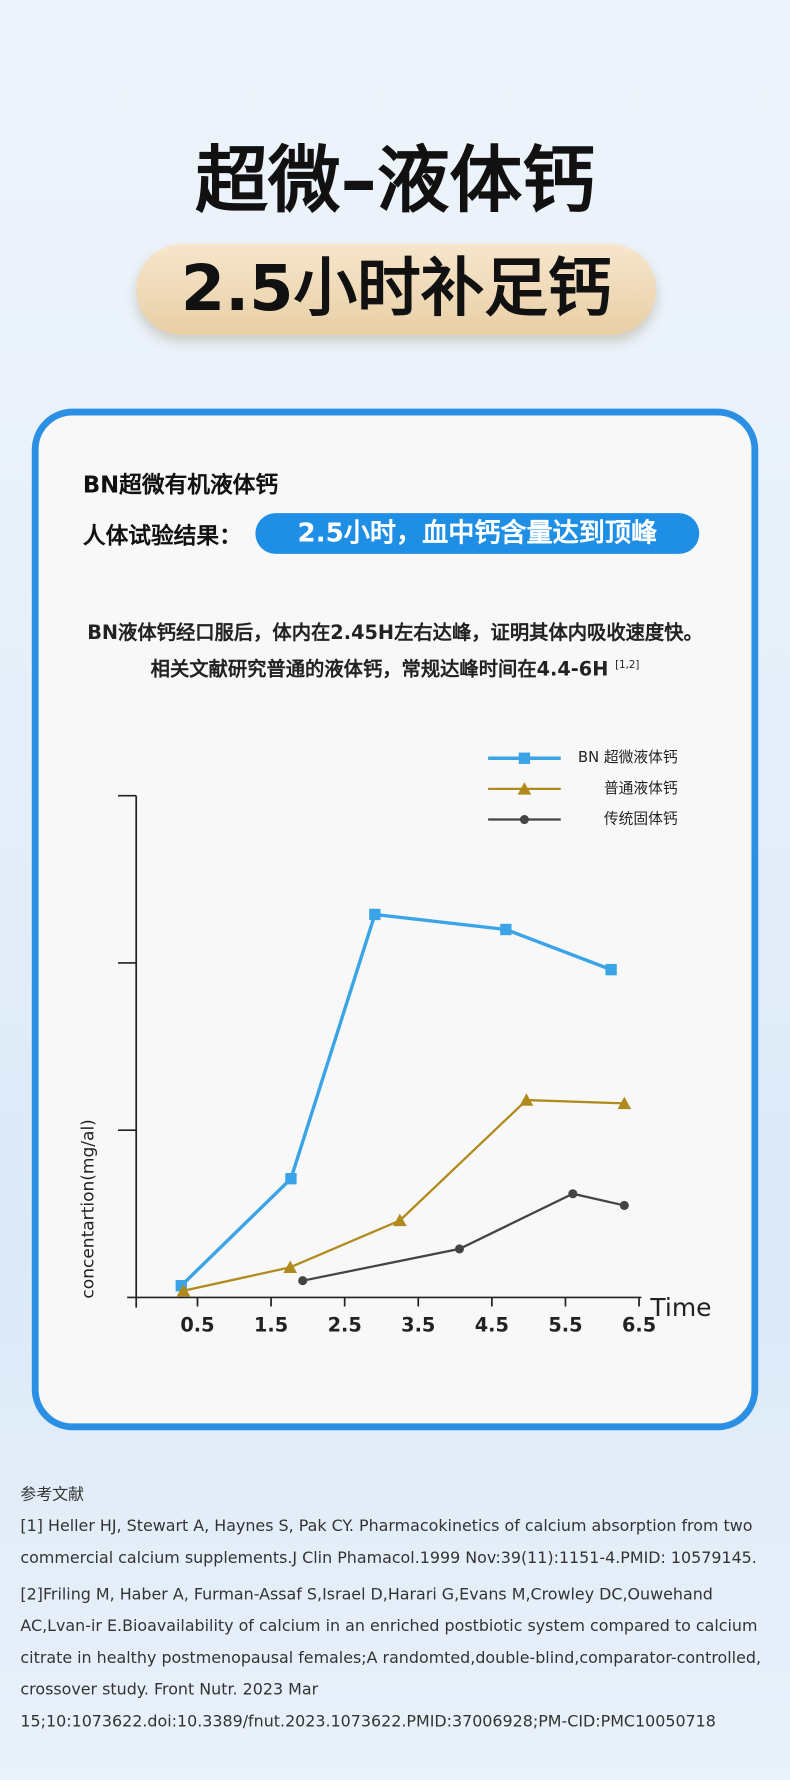 The image size is (790, 1780). What do you see at coordinates (396, 289) in the screenshot?
I see `pill: 2.5小时补足钙` at bounding box center [396, 289].